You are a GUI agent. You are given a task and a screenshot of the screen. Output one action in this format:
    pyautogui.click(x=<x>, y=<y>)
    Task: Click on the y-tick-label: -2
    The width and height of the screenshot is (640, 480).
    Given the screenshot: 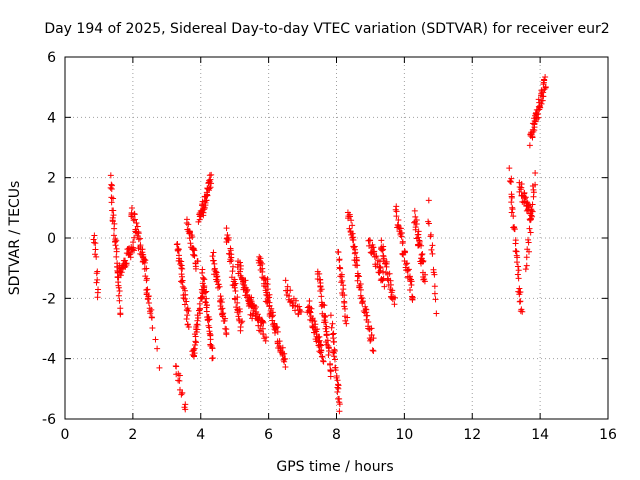 What is the action you would take?
    pyautogui.click(x=49, y=299)
    